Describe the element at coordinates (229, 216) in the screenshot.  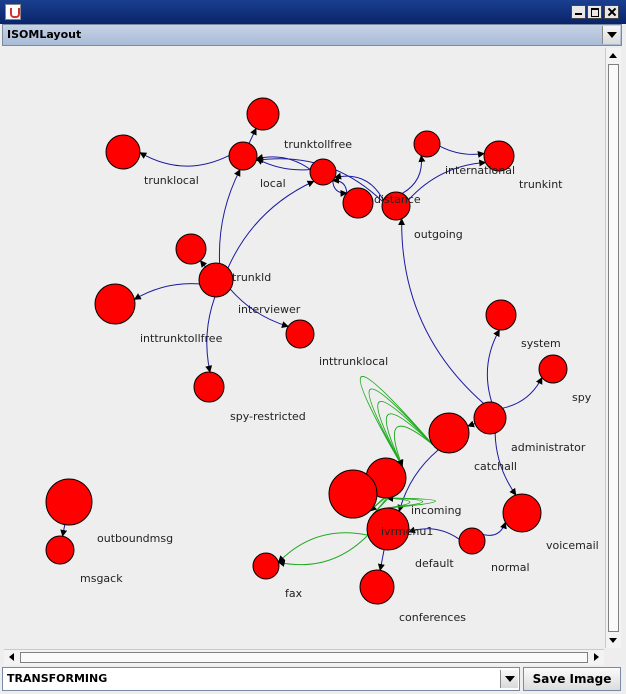
I see `graph-edge-trunkld-to-local` at that location.